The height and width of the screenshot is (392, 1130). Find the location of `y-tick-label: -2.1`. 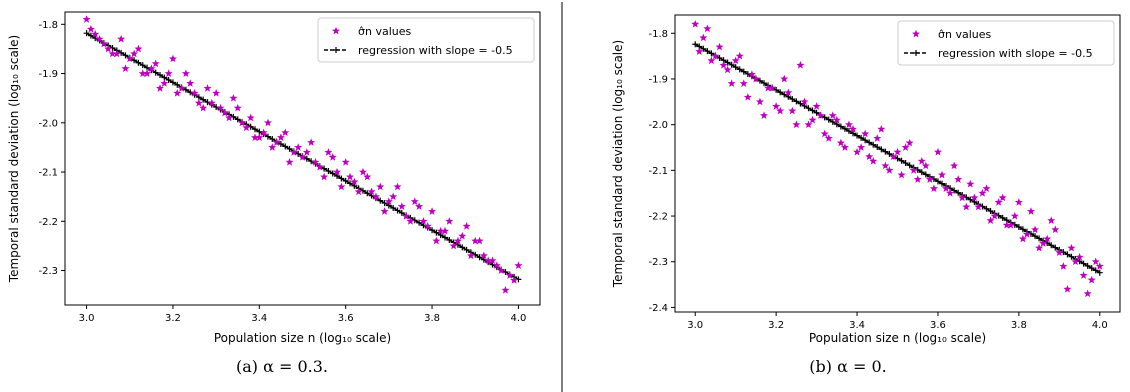

y-tick-label: -2.1 is located at coordinates (48, 173).